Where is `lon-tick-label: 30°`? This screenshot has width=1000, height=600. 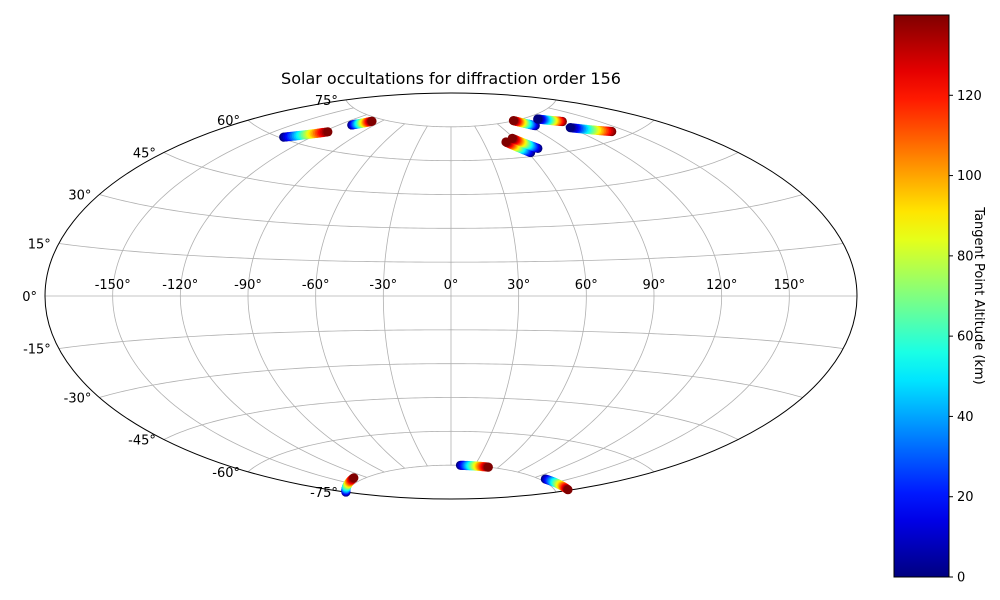 lon-tick-label: 30° is located at coordinates (518, 285).